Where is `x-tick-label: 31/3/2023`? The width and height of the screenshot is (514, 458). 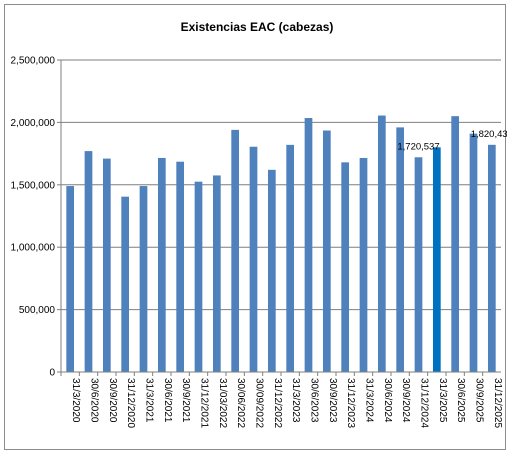 x-tick-label: 31/3/2023 is located at coordinates (295, 400).